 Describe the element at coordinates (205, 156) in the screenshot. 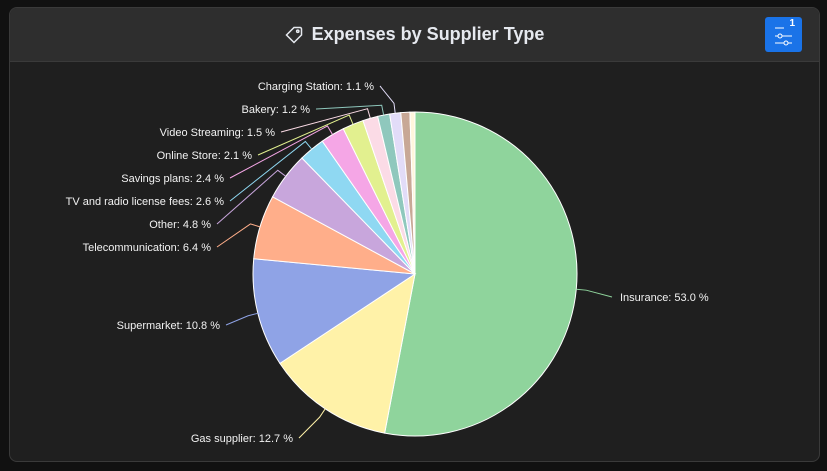

I see `slice-label: Online Store: 2.1 %` at that location.